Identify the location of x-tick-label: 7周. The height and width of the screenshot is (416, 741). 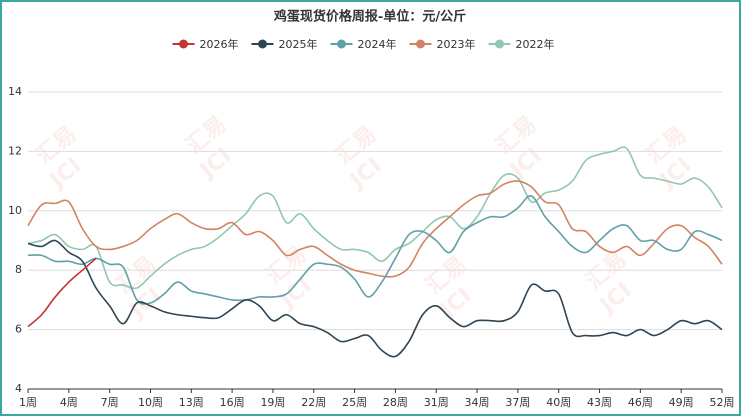
(110, 402).